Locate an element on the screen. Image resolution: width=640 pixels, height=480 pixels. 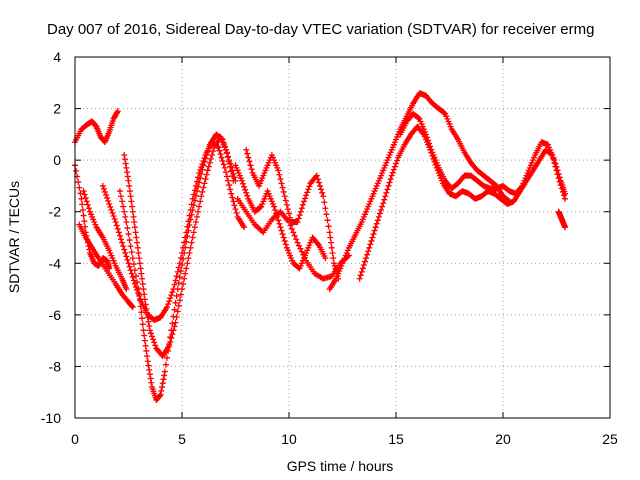
series-track-e is located at coordinates (173, 231).